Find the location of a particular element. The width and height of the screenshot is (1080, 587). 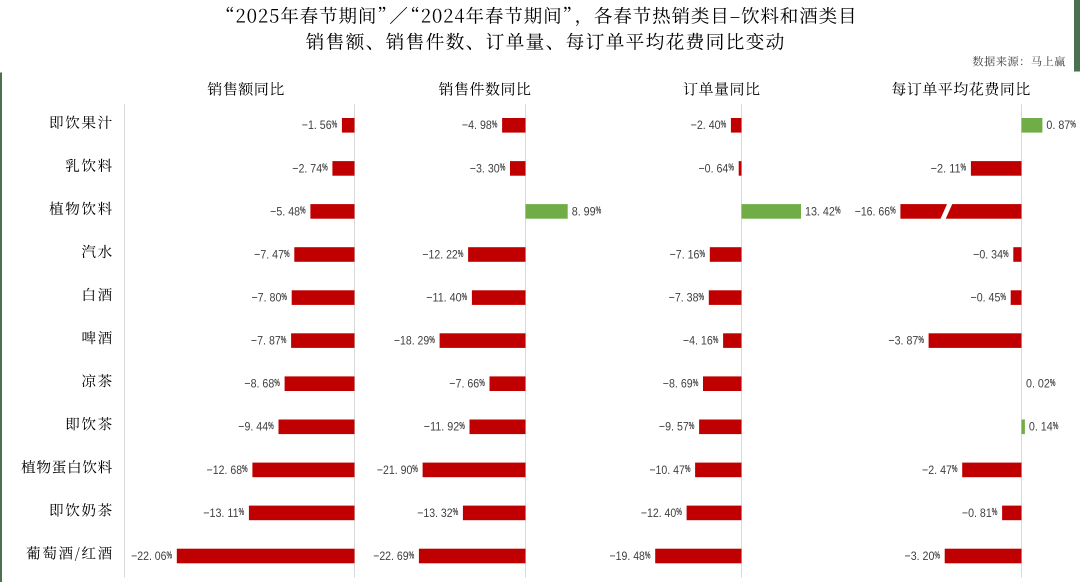

svg-text: −0. 81% is located at coordinates (980, 513).